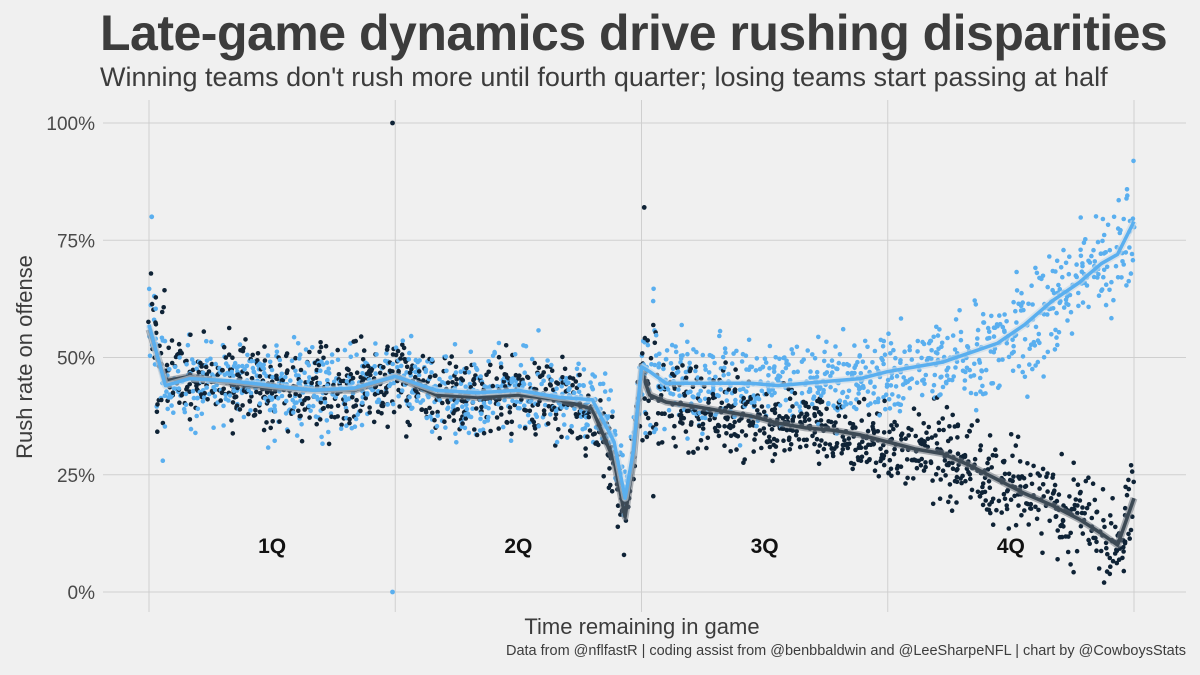  What do you see at coordinates (641, 546) in the screenshot?
I see `quarter-labels: 1Q 2Q 3Q 4Q` at bounding box center [641, 546].